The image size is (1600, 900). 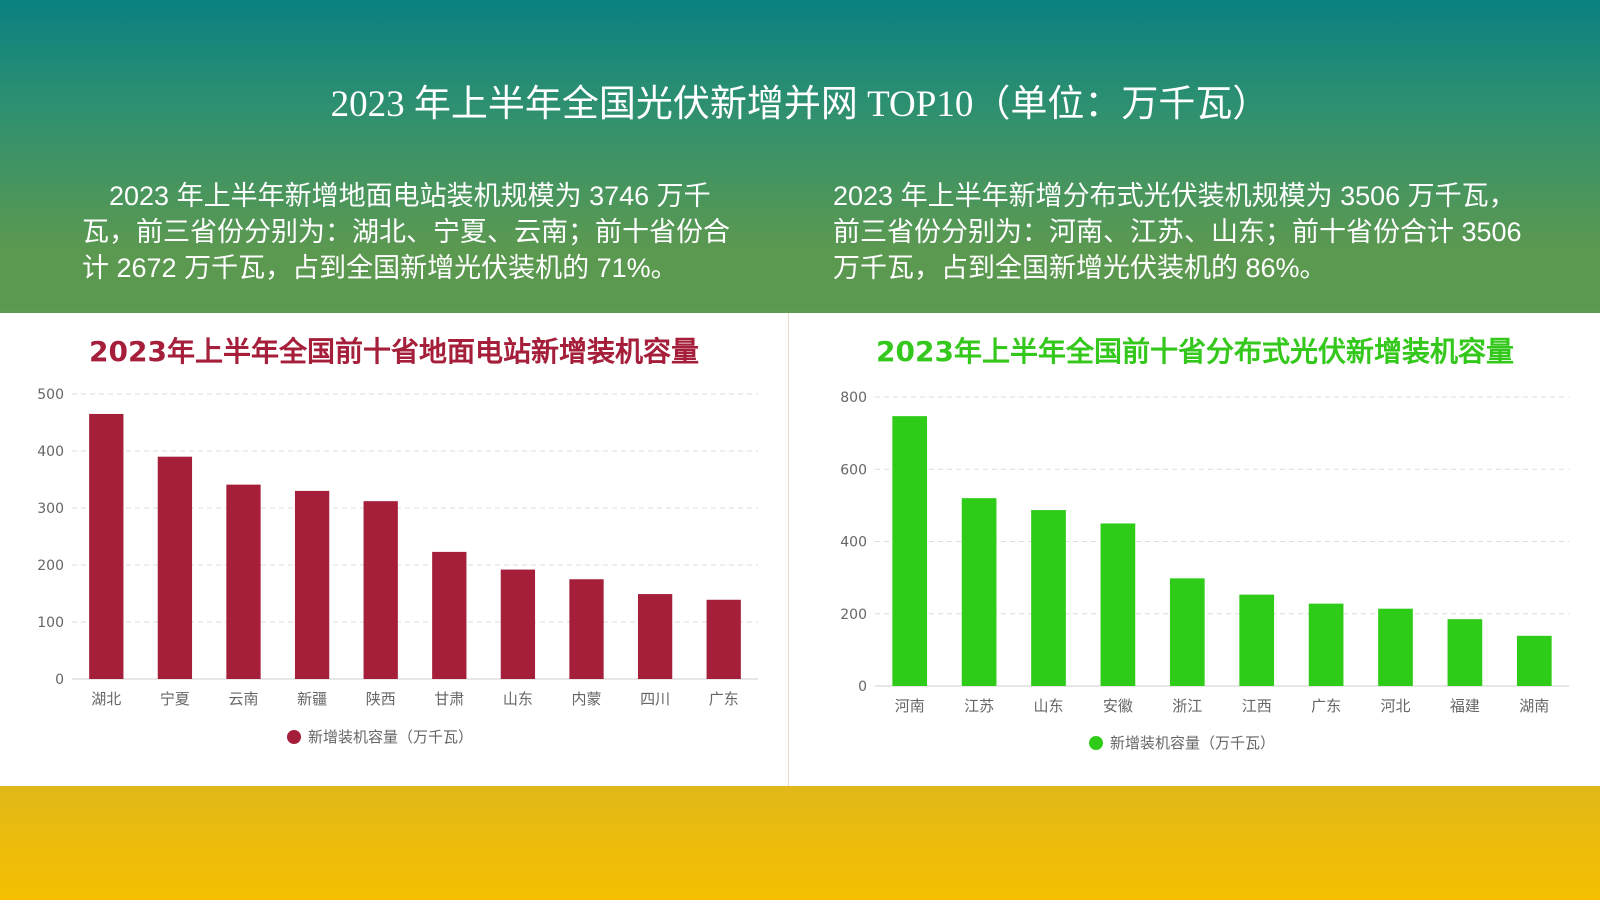 What do you see at coordinates (312, 584) in the screenshot?
I see `bar-新疆` at bounding box center [312, 584].